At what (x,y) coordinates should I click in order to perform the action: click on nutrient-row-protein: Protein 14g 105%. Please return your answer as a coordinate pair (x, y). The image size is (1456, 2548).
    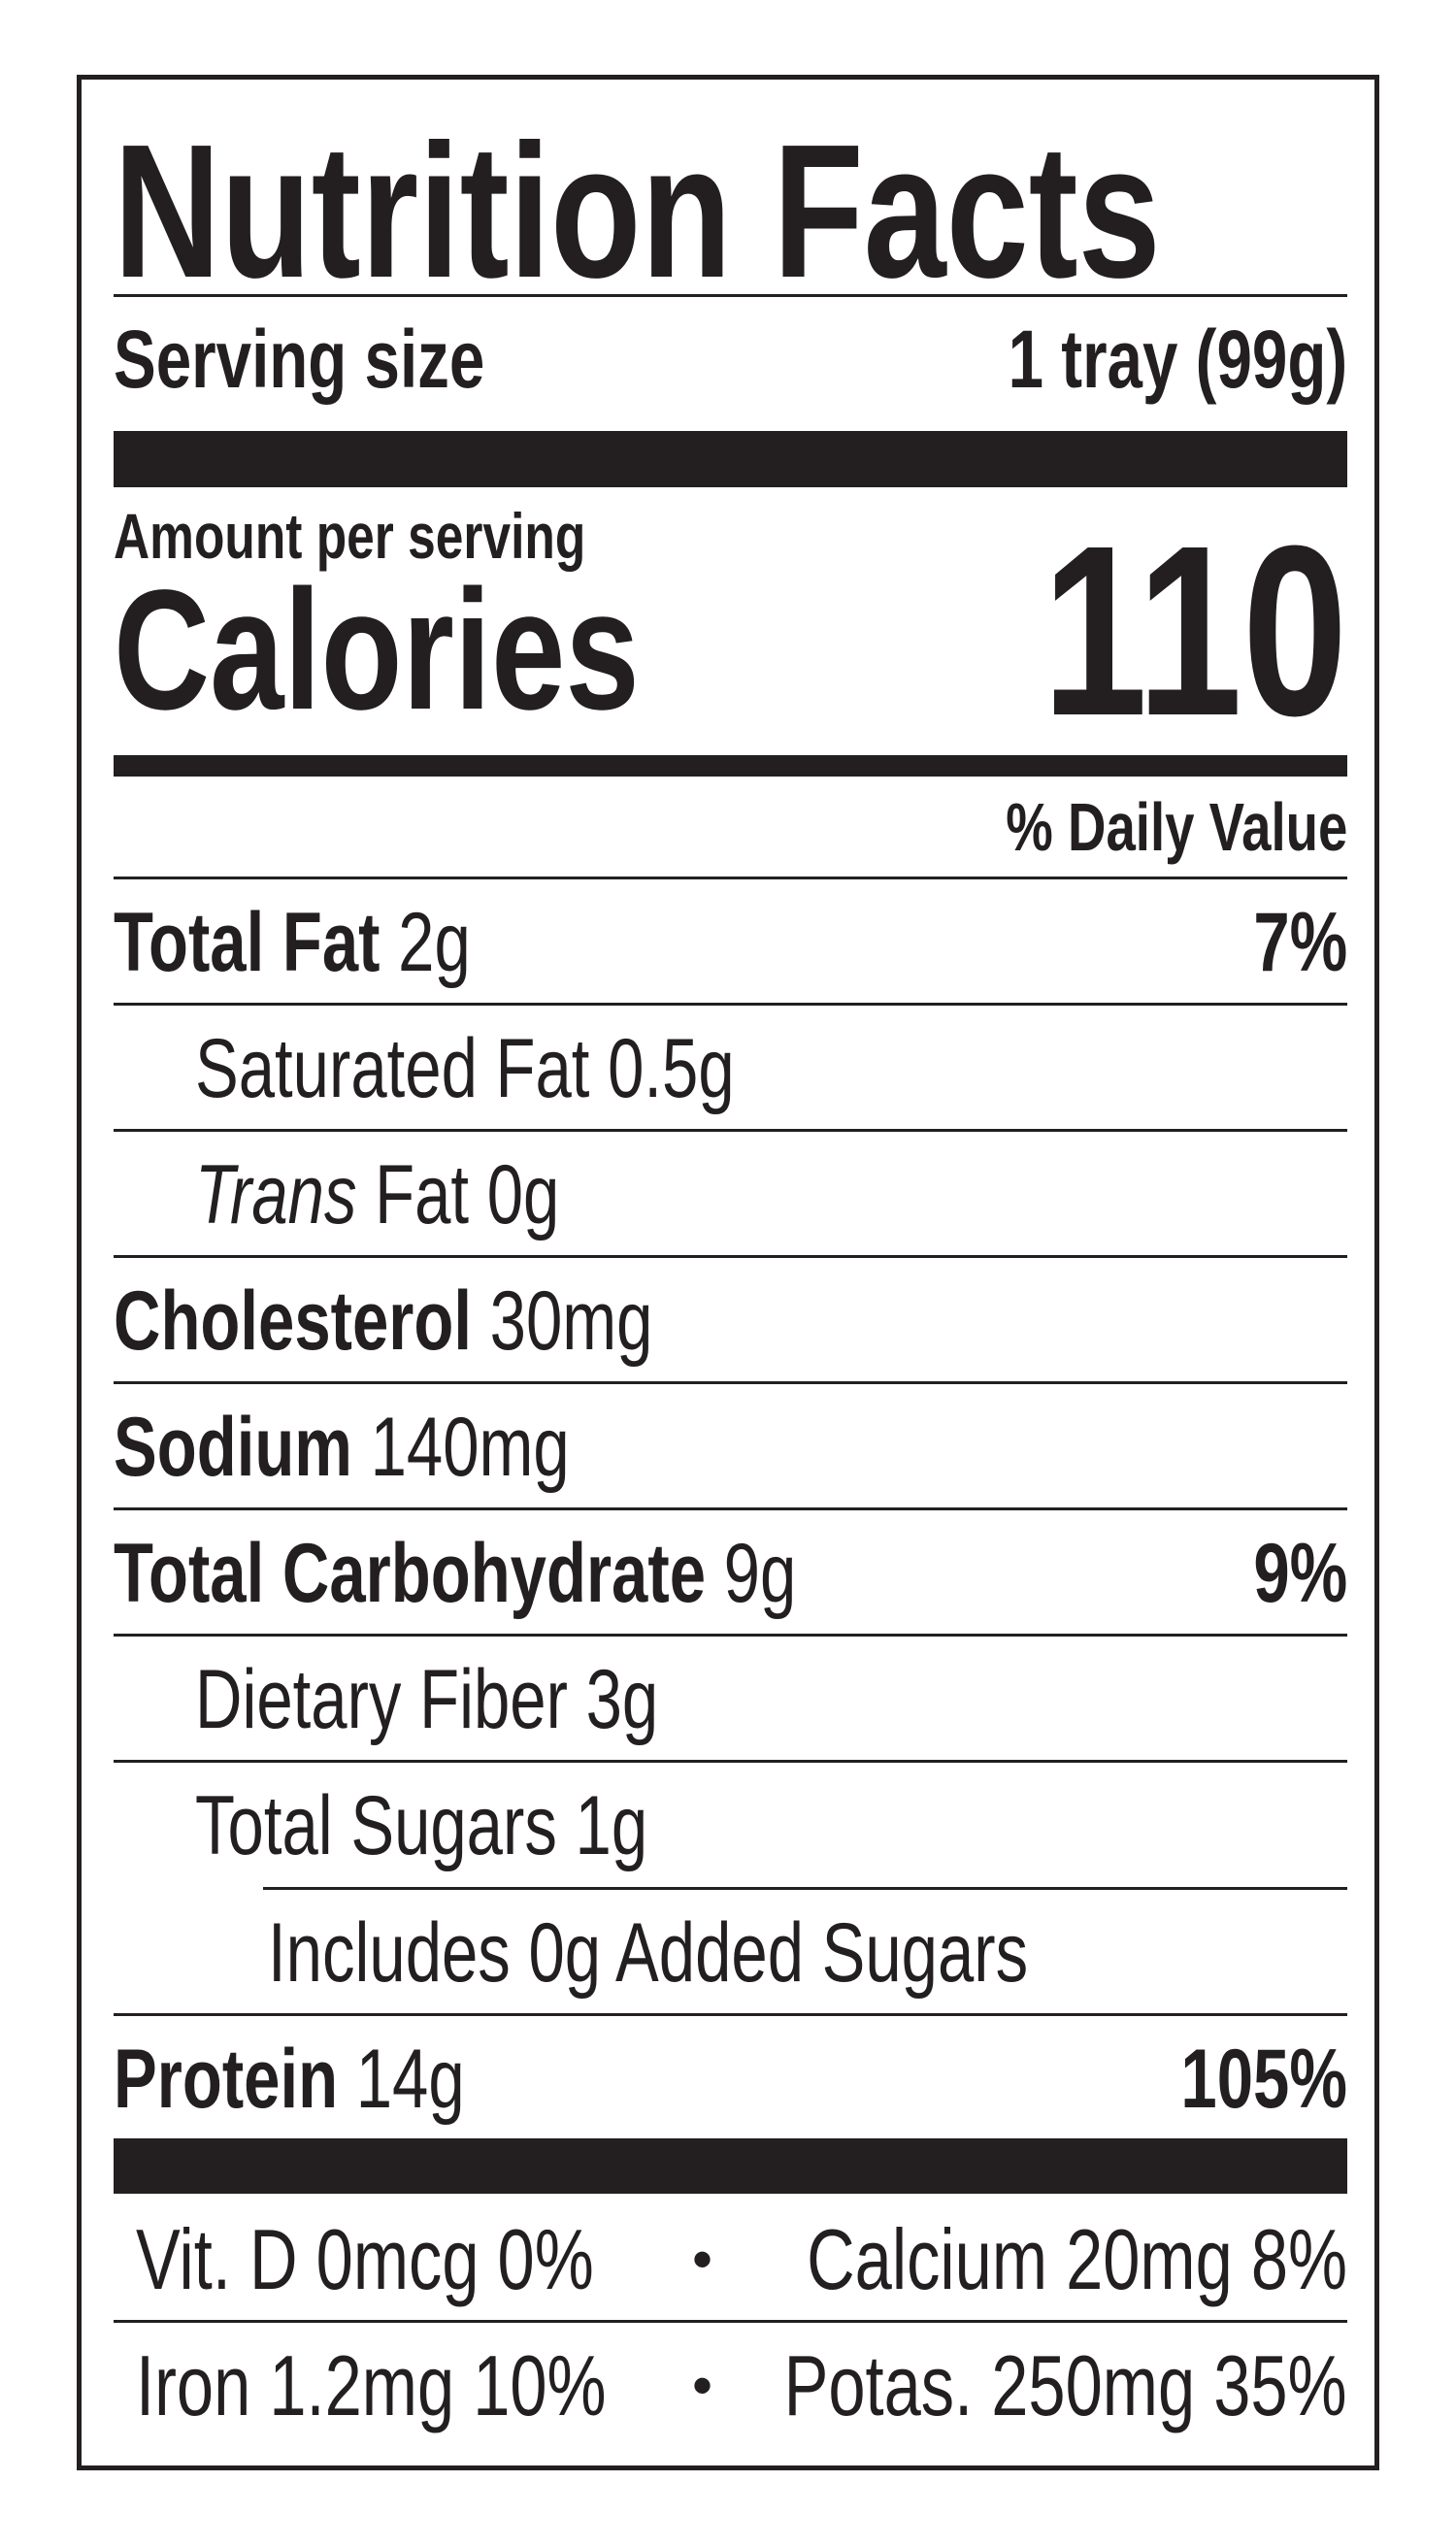
    Looking at the image, I should click on (730, 2079).